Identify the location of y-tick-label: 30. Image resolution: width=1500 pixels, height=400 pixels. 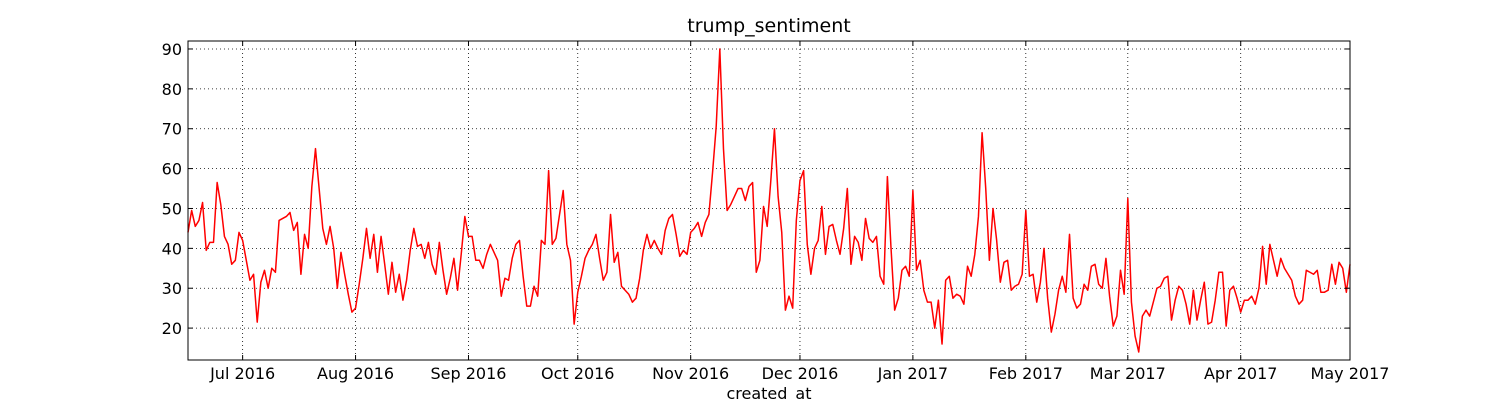
(172, 288).